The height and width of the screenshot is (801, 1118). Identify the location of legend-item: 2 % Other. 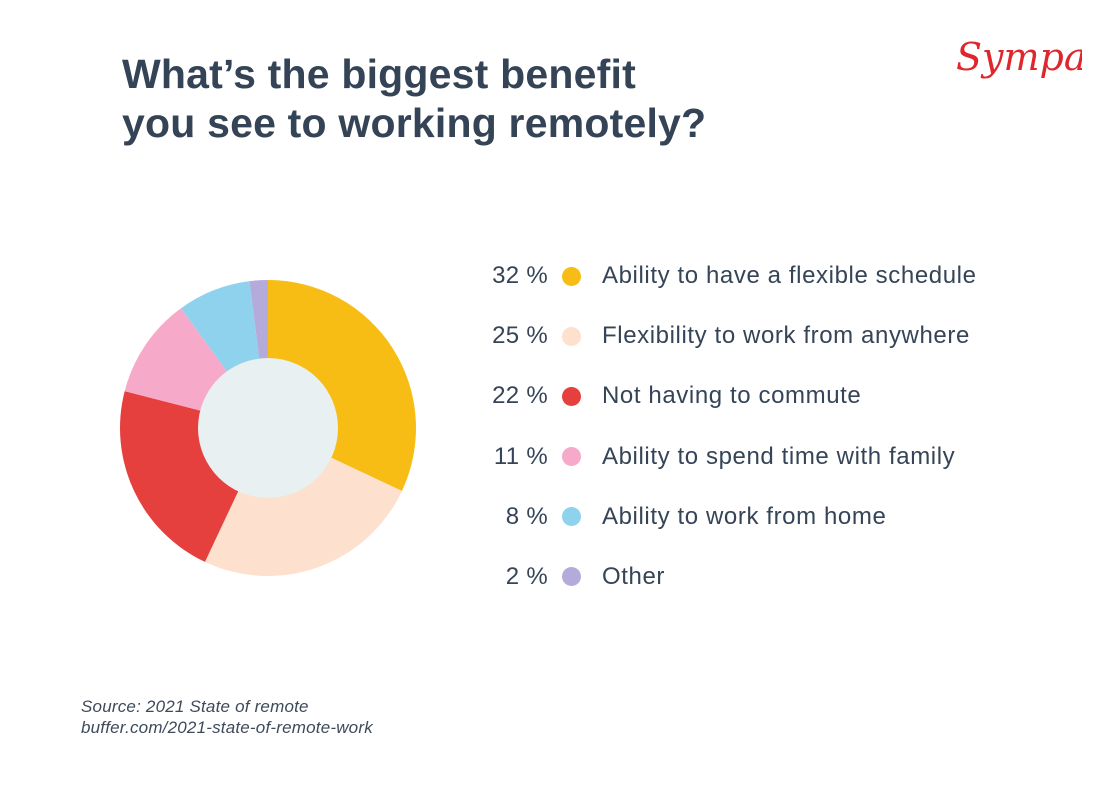
(718, 588).